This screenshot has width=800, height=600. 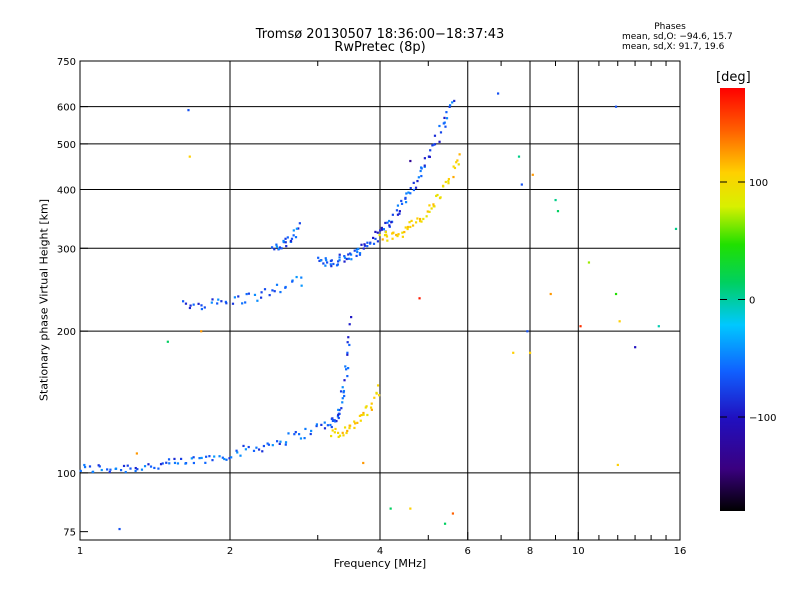 What do you see at coordinates (677, 37) in the screenshot?
I see `phase-o-mode: mean, sd,O: −94.6, 15.7` at bounding box center [677, 37].